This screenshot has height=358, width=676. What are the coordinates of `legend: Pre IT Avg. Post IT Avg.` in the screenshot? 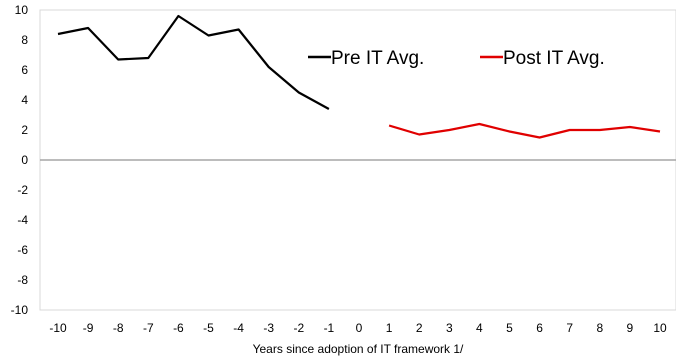 It's located at (456, 58).